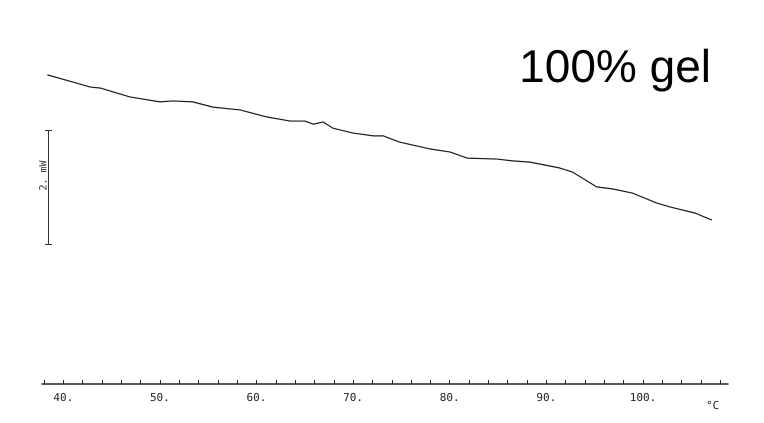 The height and width of the screenshot is (423, 764). Describe the element at coordinates (615, 66) in the screenshot. I see `chart-title: 100% gel` at that location.